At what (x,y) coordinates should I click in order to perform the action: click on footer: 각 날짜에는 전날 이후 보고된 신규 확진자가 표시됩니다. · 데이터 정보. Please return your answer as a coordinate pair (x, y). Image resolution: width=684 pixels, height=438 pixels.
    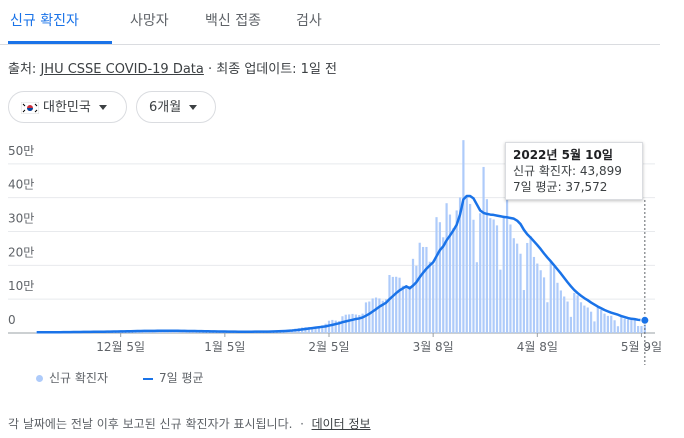
    Looking at the image, I should click on (189, 423).